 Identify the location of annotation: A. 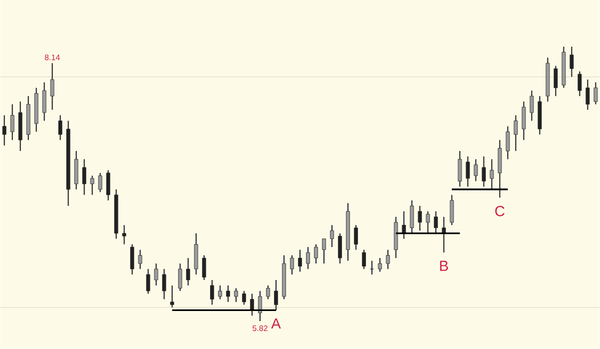
(276, 323).